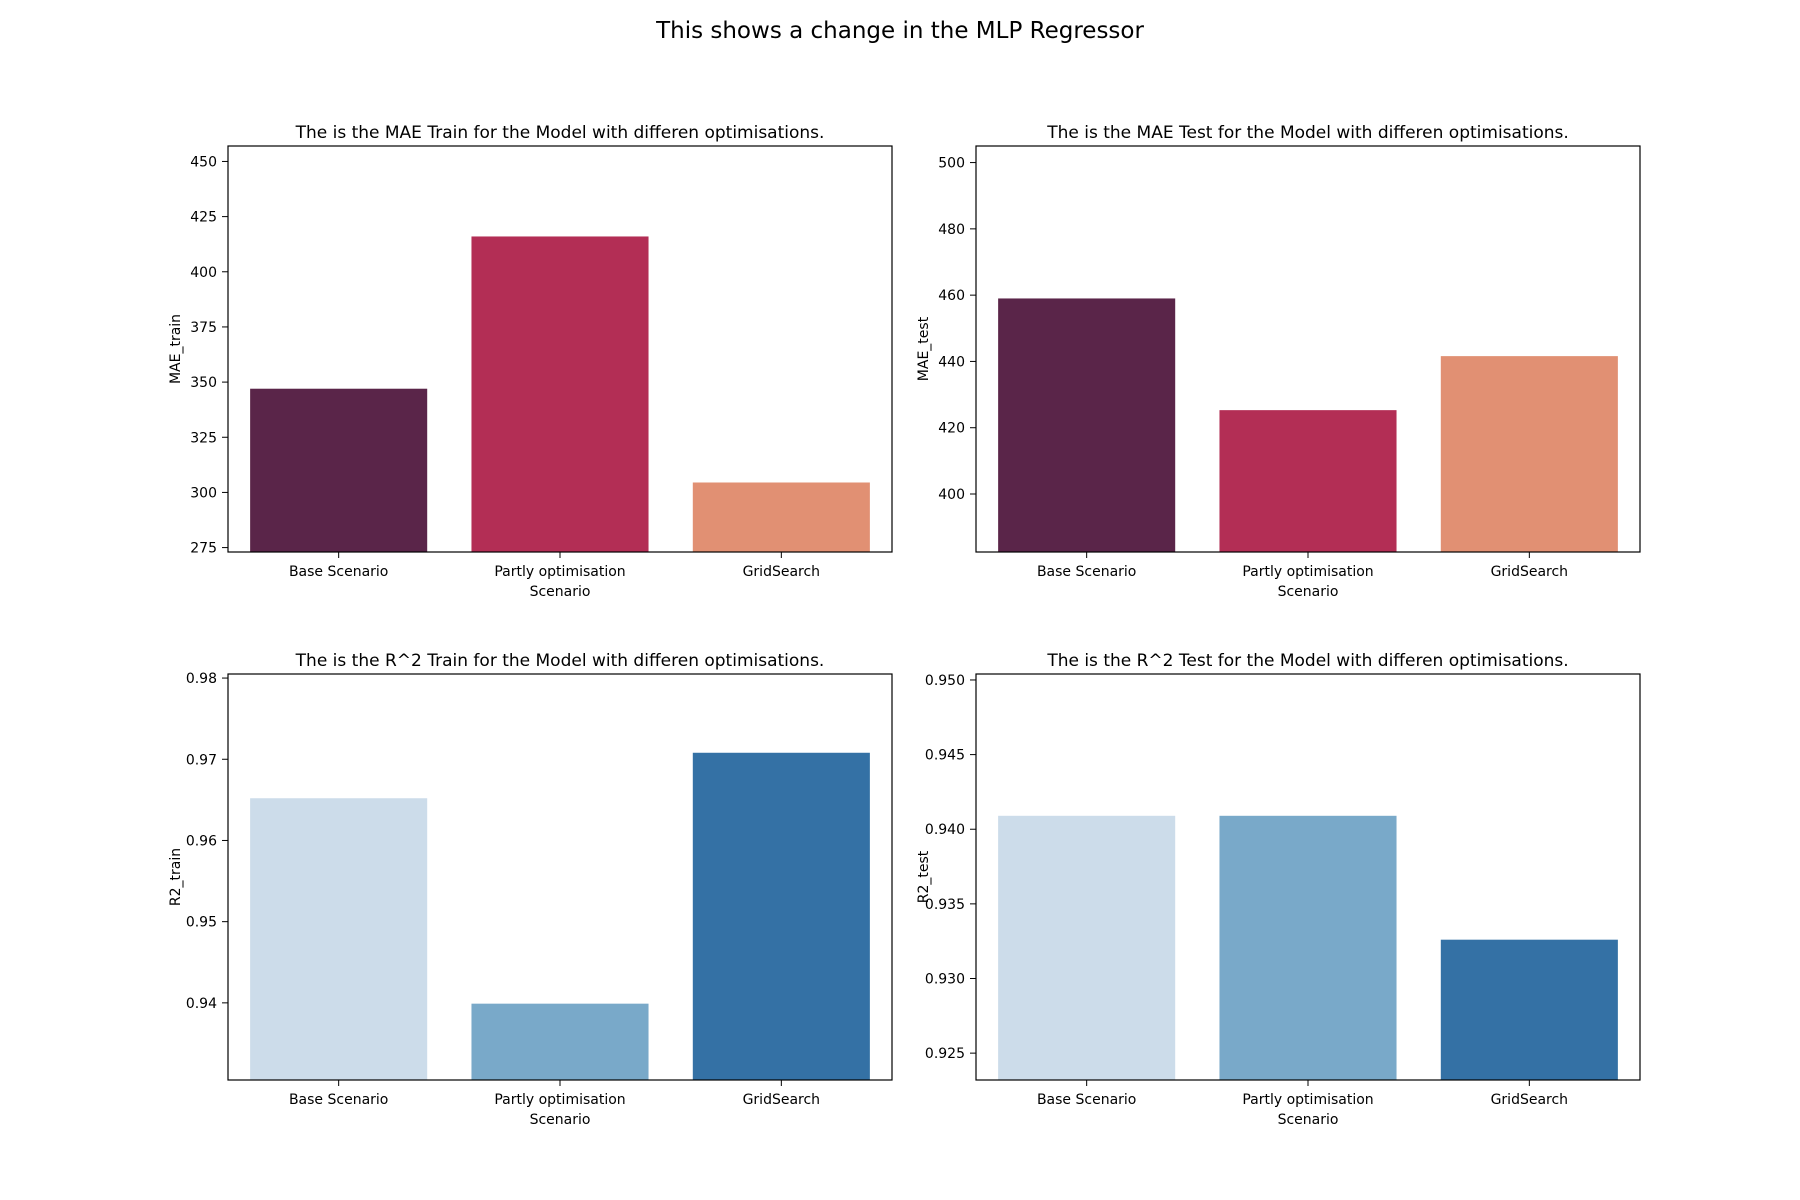 This screenshot has height=1200, width=1800. Describe the element at coordinates (203, 383) in the screenshot. I see `y-tick-label: 350` at that location.